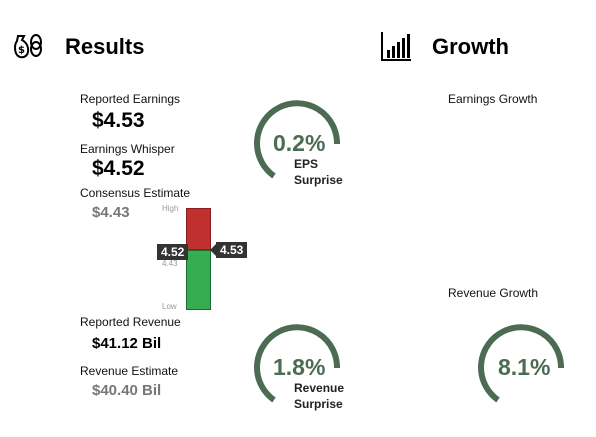 The height and width of the screenshot is (437, 596). Describe the element at coordinates (127, 149) in the screenshot. I see `earnings-whisper-label: Earnings Whisper` at that location.